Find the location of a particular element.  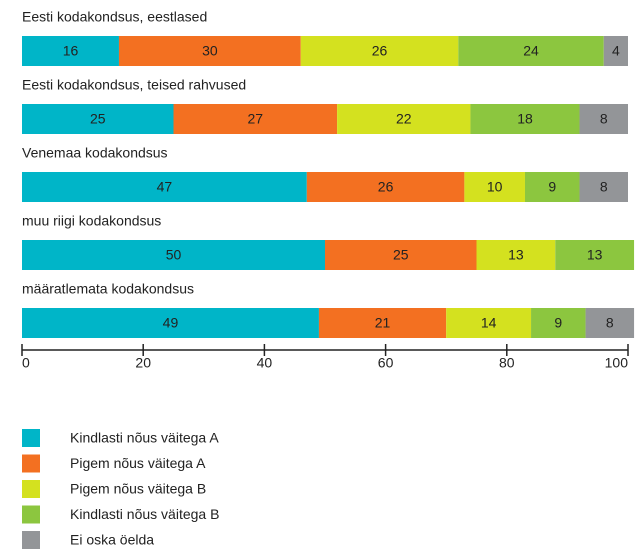

value-label: 14 is located at coordinates (489, 323).